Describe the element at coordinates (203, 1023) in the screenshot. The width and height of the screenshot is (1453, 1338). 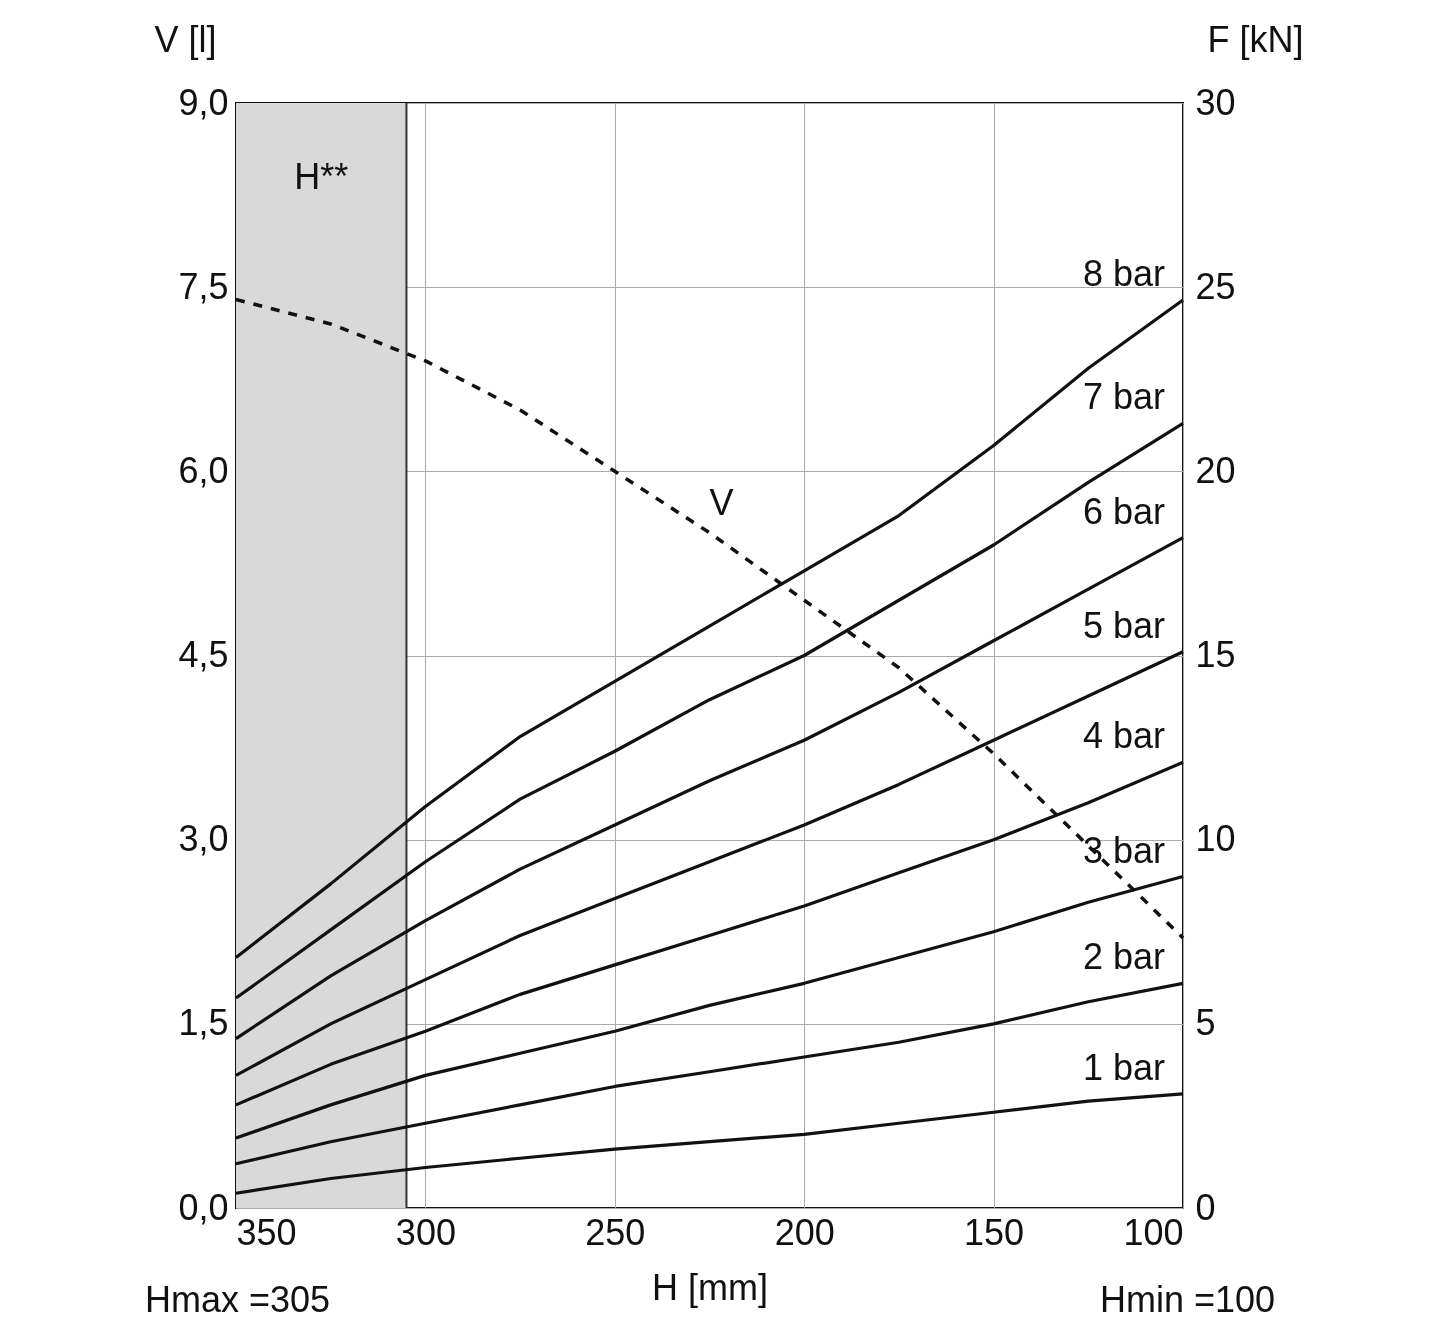
I see `y-tick-label: 1,5` at that location.